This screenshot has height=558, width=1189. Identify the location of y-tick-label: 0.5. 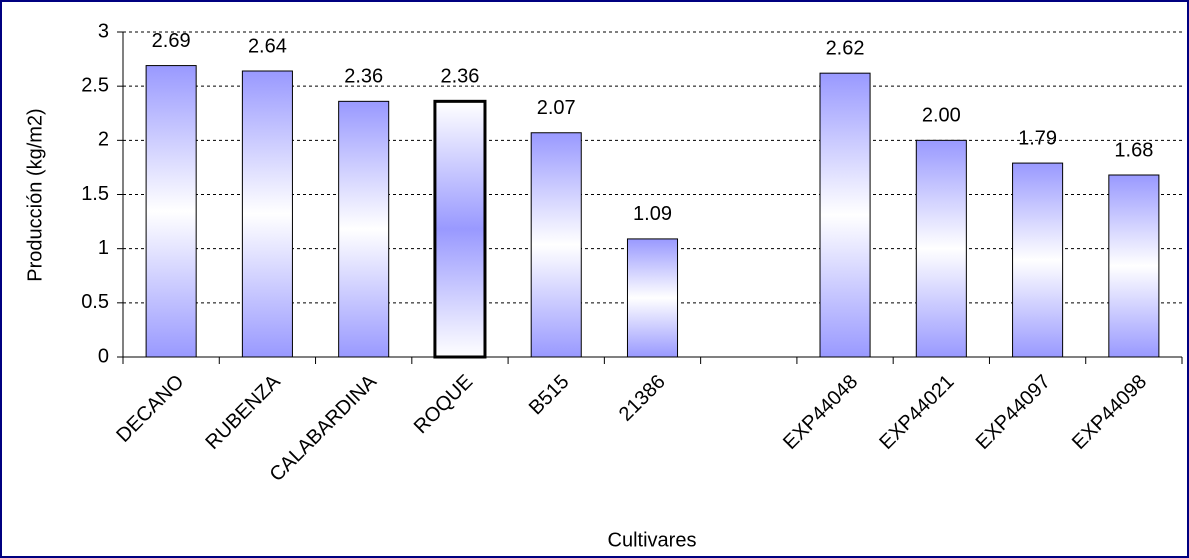
(95, 302).